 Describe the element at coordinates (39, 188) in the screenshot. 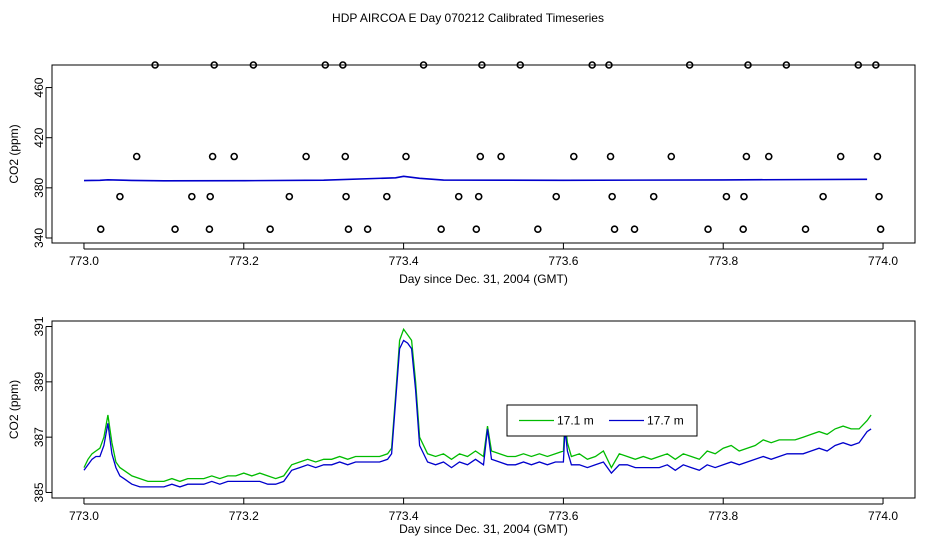

I see `y-tick-label: 380` at that location.